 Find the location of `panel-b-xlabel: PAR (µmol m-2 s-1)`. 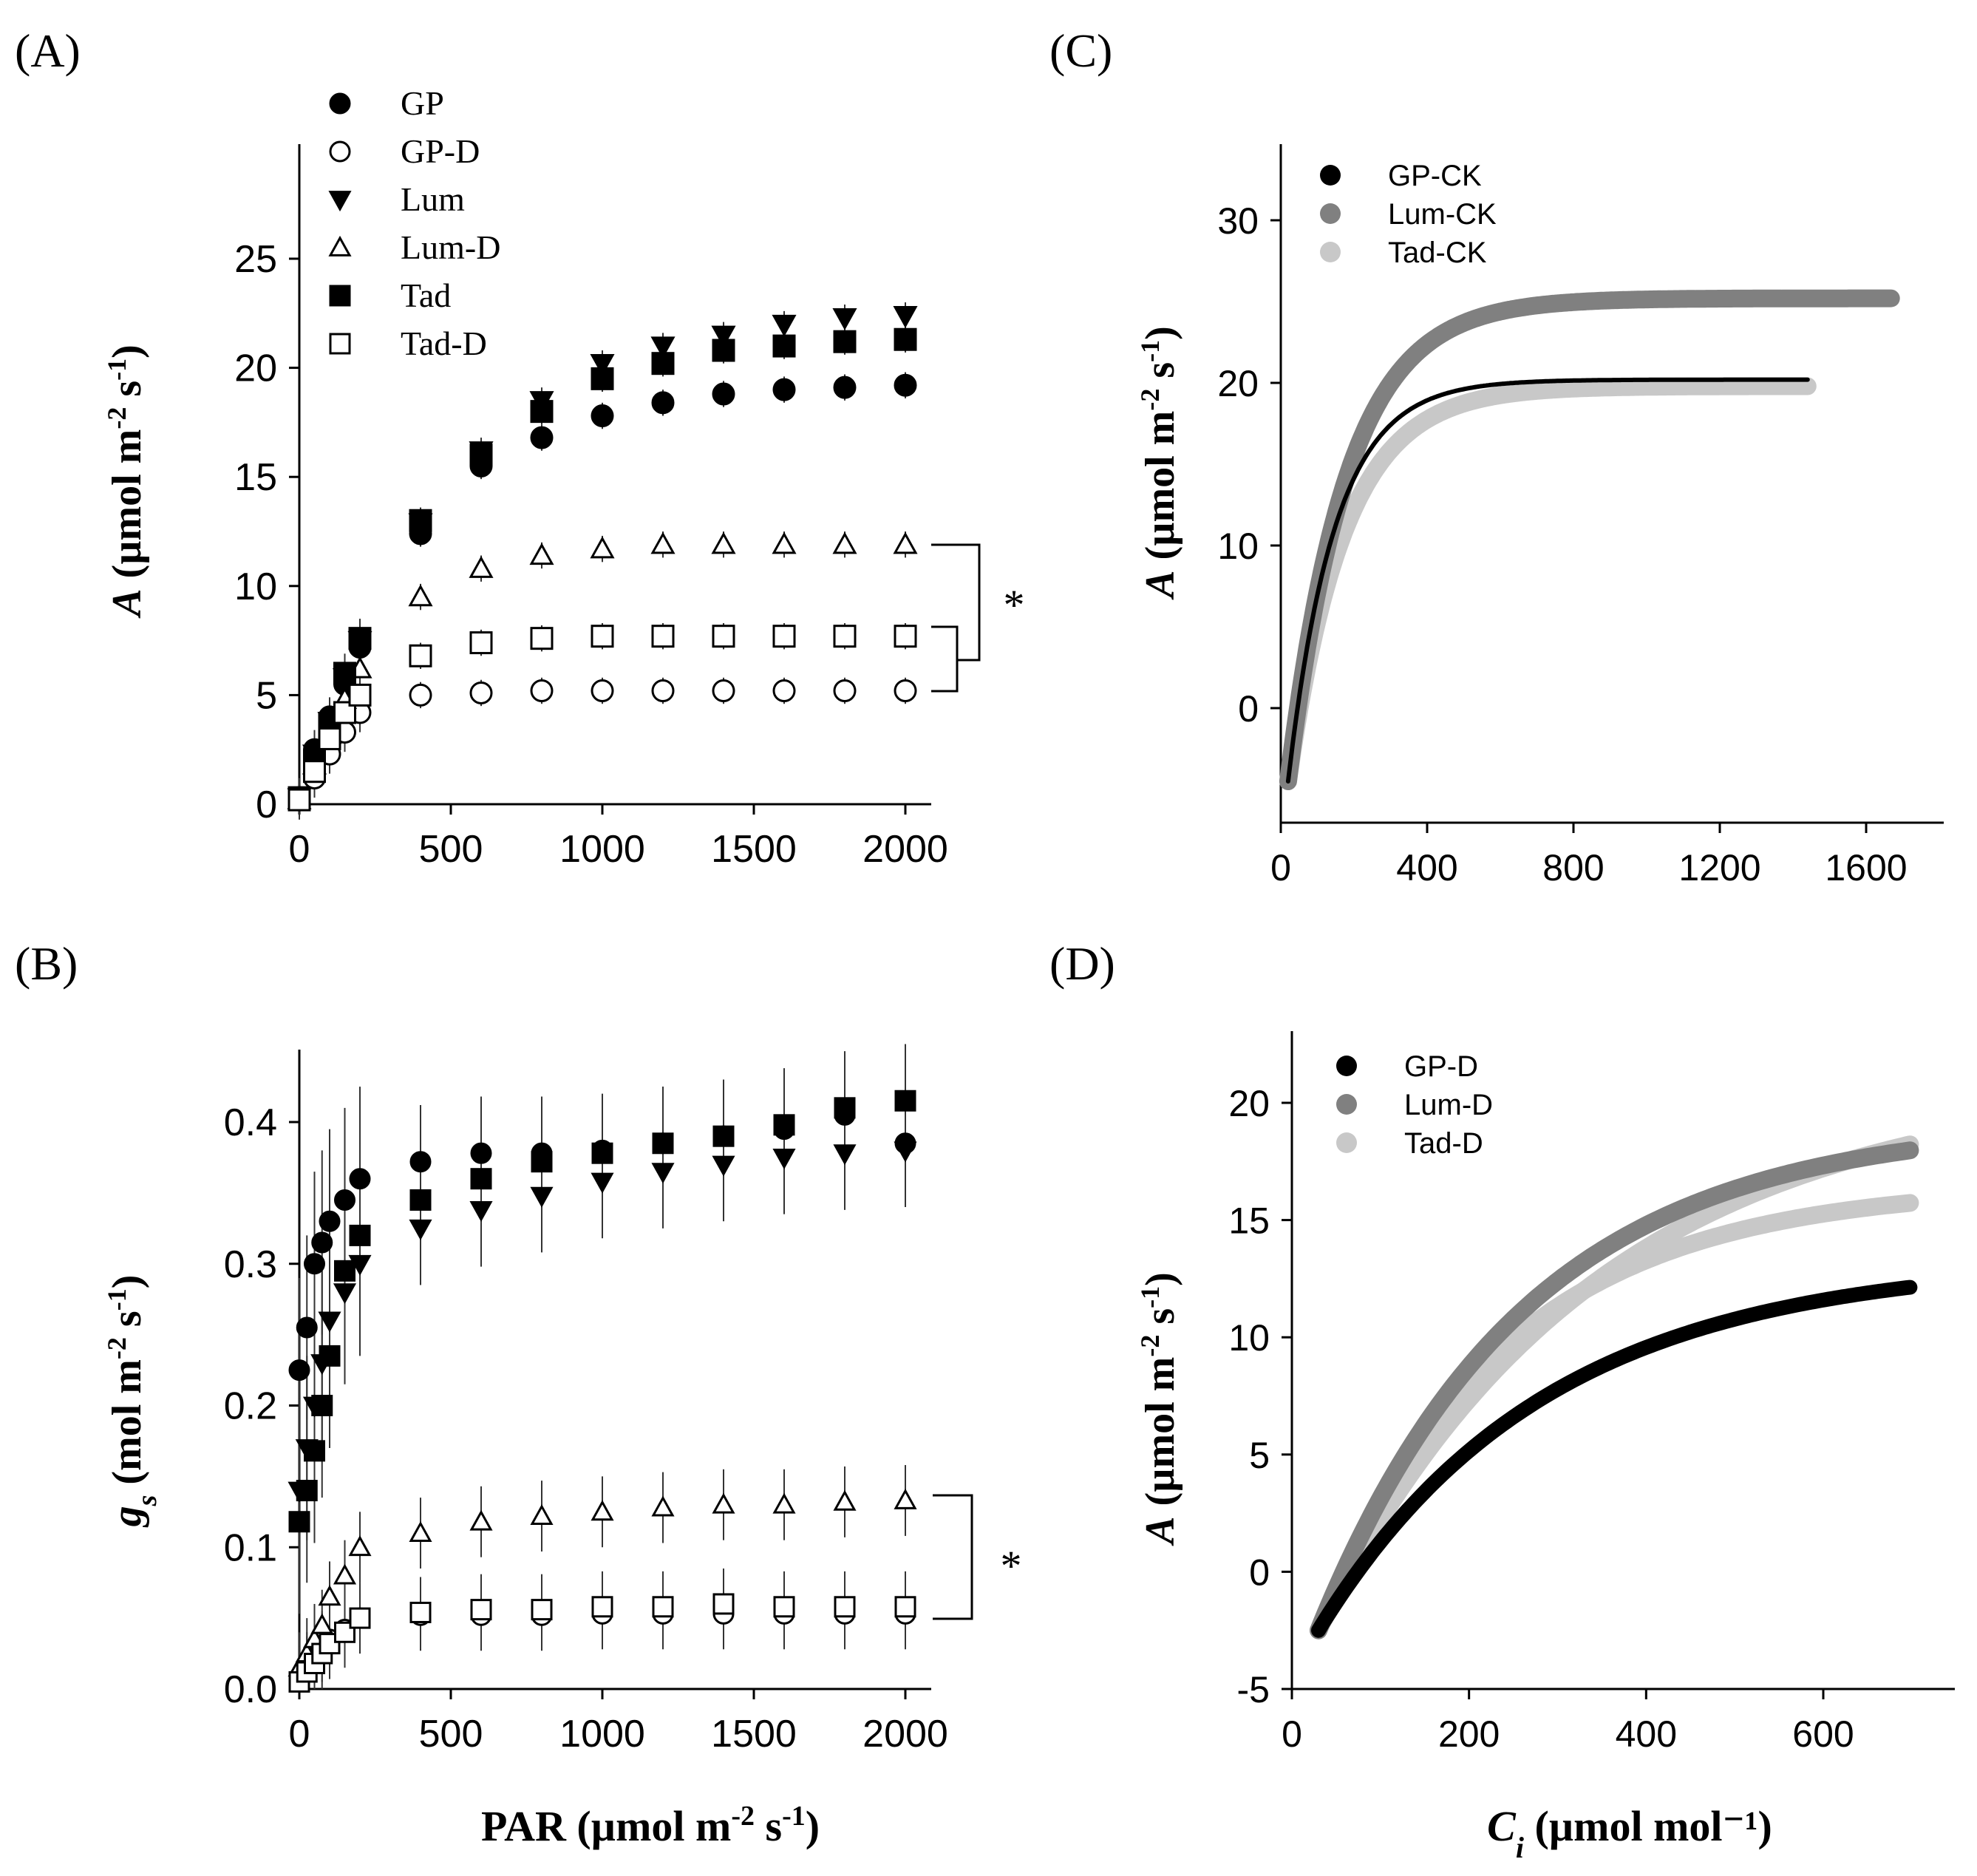

panel-b-xlabel: PAR (µmol m-2 s-1) is located at coordinates (650, 1825).